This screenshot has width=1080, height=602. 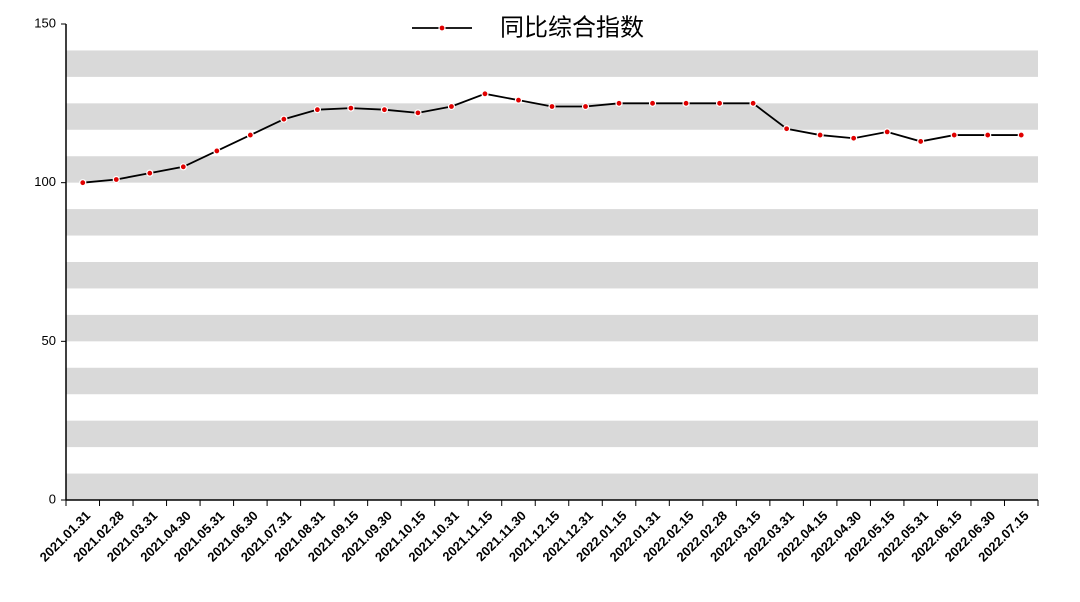 What do you see at coordinates (52, 498) in the screenshot?
I see `y-tick-label: 0` at bounding box center [52, 498].